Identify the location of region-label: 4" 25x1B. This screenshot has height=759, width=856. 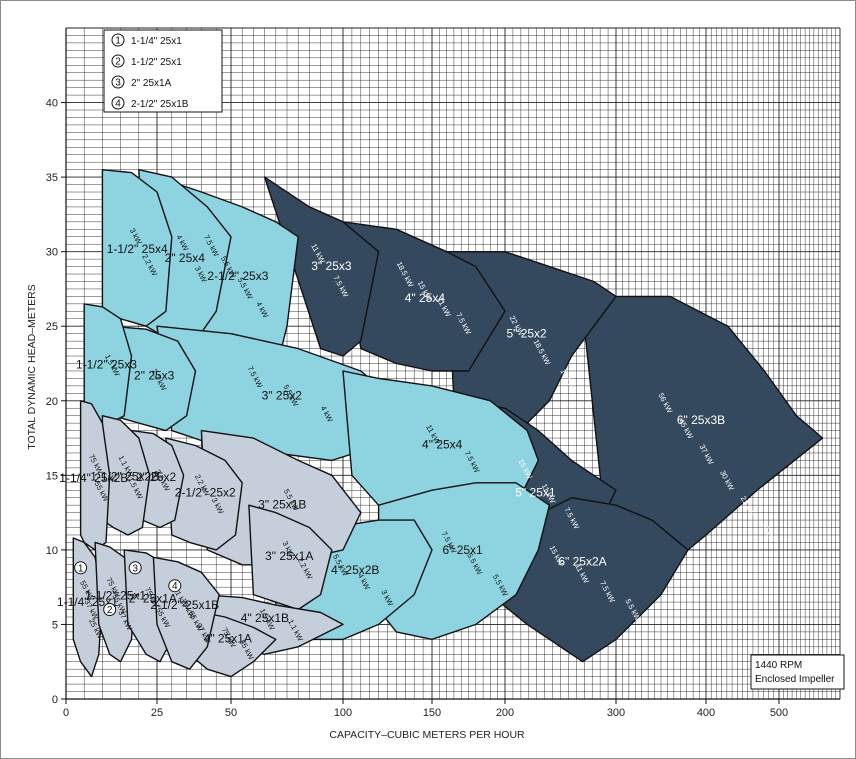
(265, 618).